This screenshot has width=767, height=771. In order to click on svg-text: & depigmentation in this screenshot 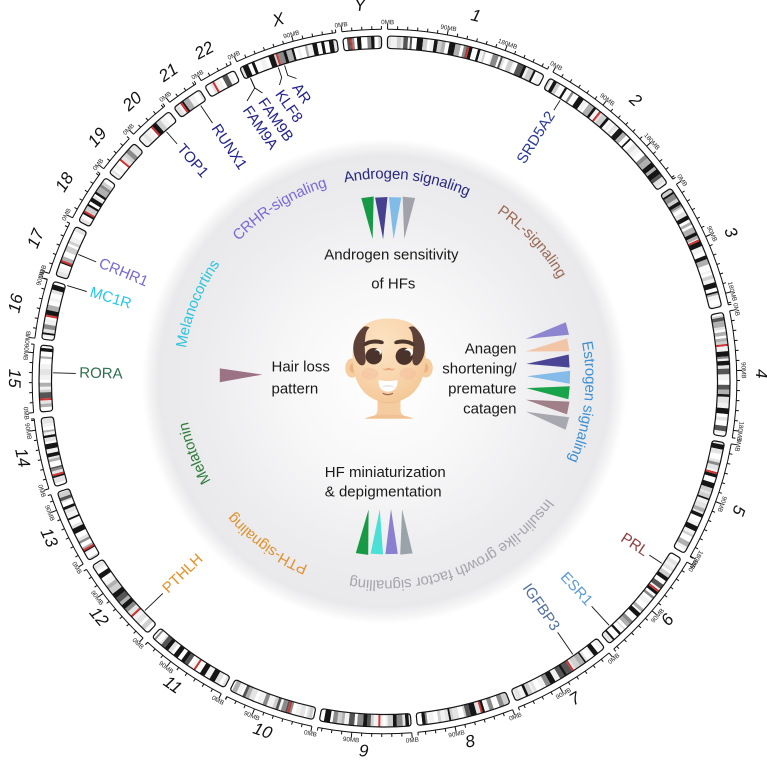, I will do `click(383, 492)`.